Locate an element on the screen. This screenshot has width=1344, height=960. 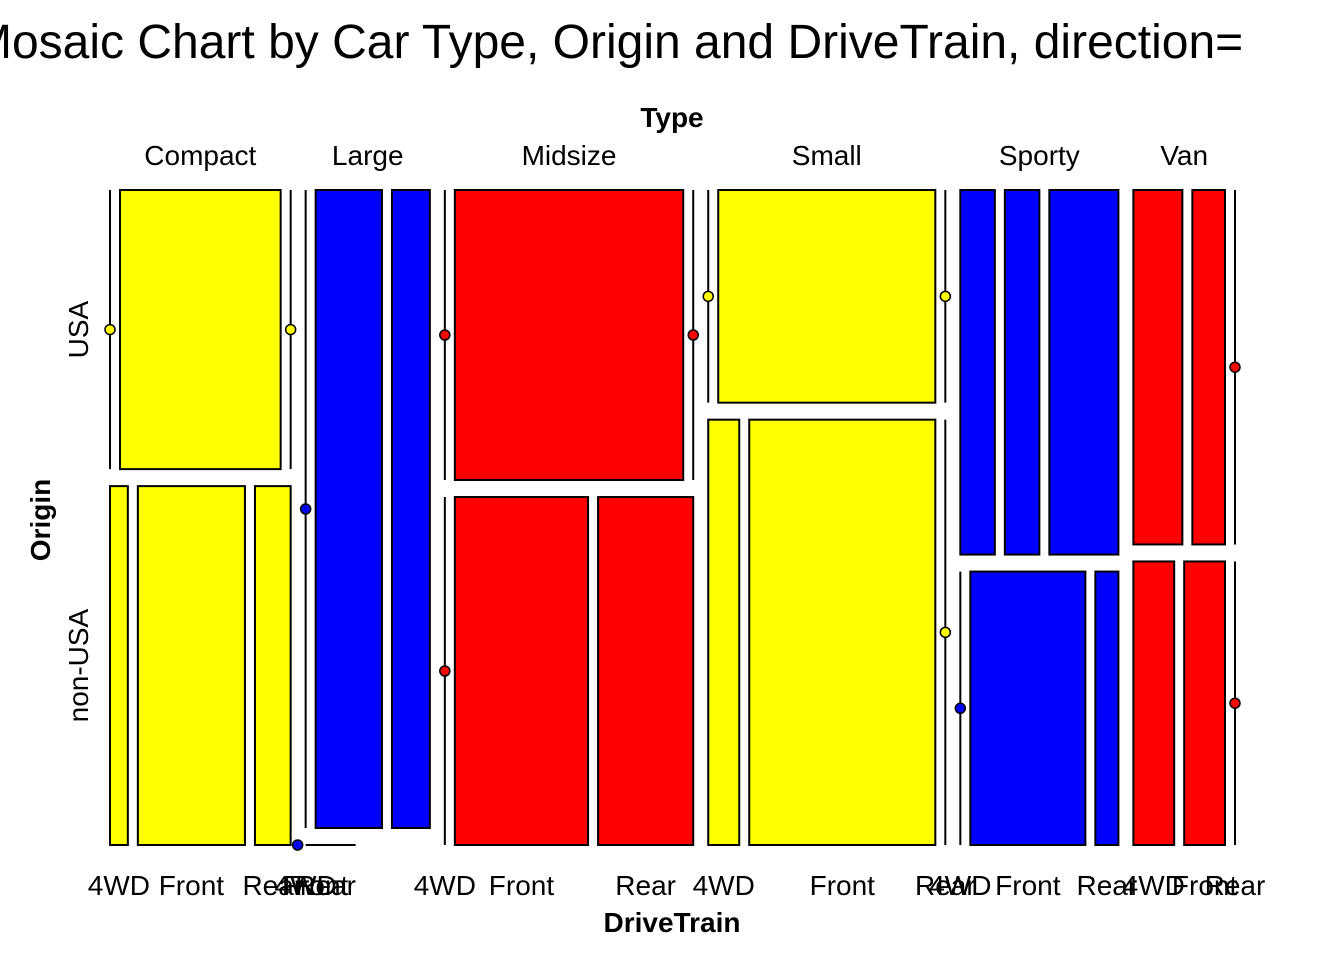
tile-large-usa-front is located at coordinates (348, 509).